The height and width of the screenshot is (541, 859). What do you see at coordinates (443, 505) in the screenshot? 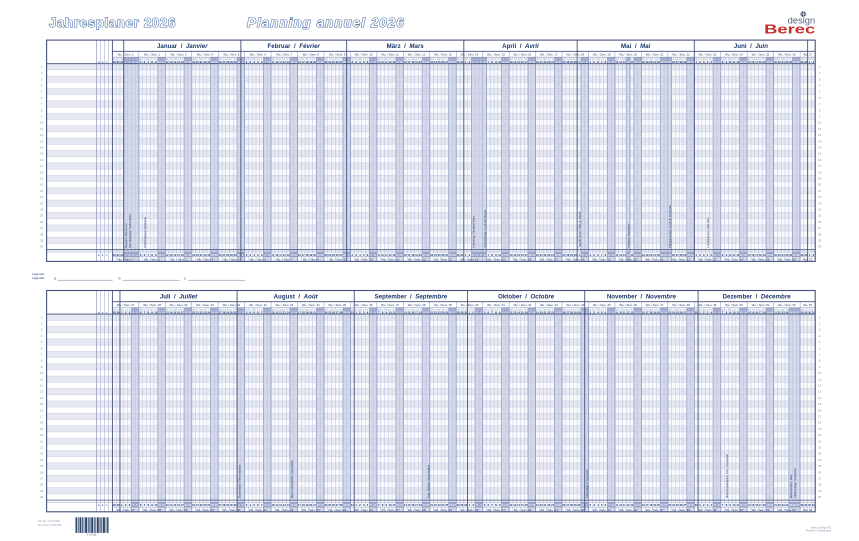
I see `svg-text: 24` at bounding box center [443, 505].